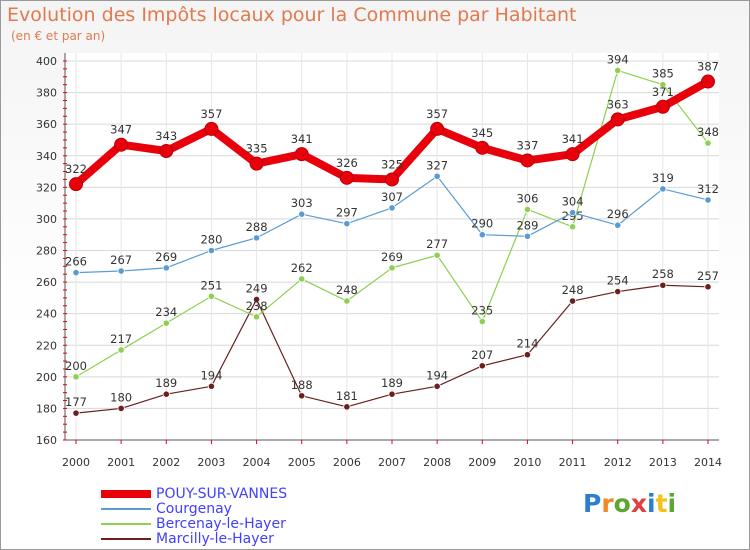 The height and width of the screenshot is (550, 750). What do you see at coordinates (211, 375) in the screenshot?
I see `data-label: 194` at bounding box center [211, 375].